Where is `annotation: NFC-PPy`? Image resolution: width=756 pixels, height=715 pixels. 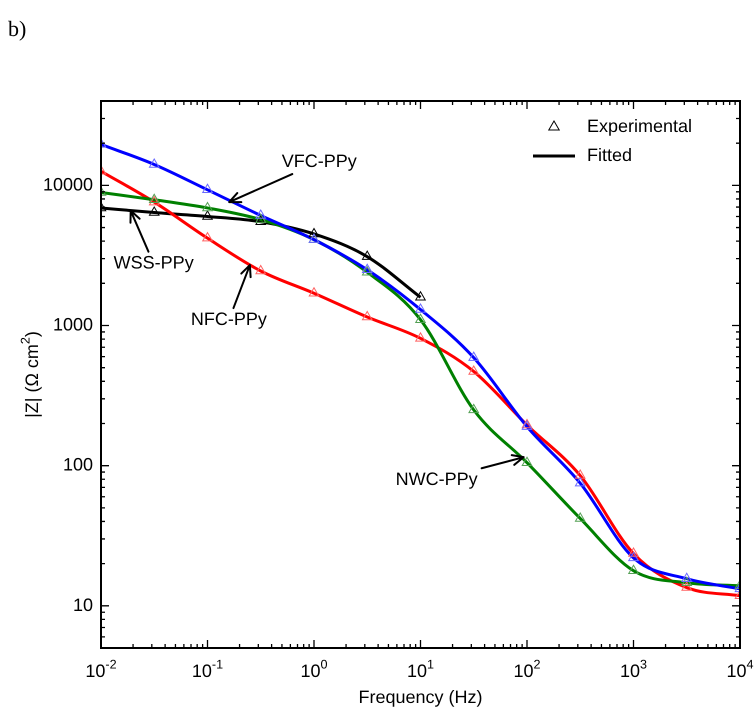
annotation: NFC-PPy is located at coordinates (228, 319).